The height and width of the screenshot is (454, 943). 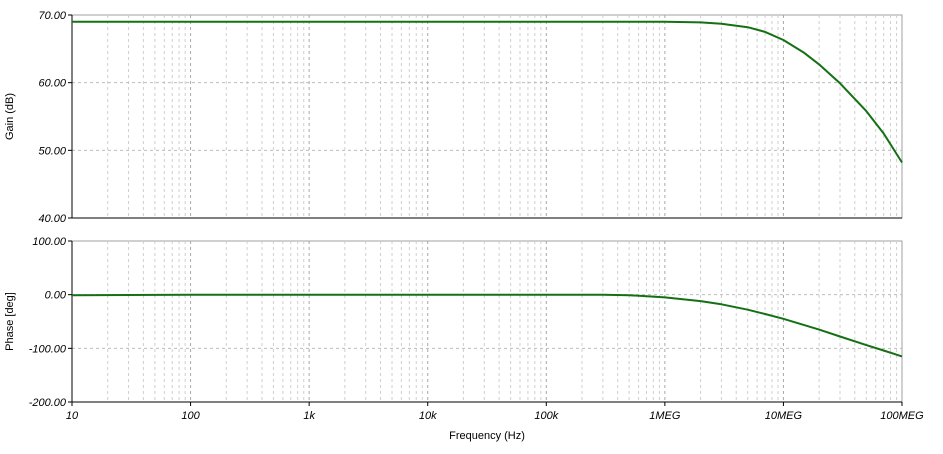 What do you see at coordinates (665, 416) in the screenshot?
I see `phase-xtick-label: 1MEG` at bounding box center [665, 416].